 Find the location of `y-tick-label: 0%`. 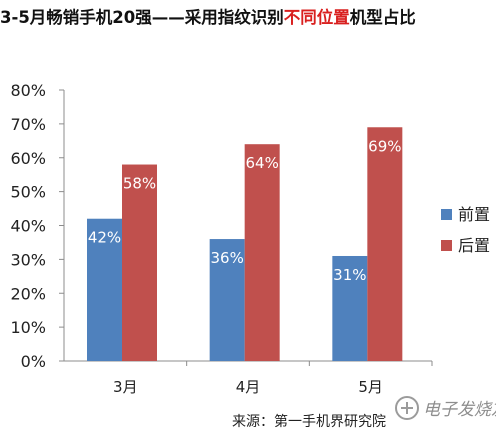

y-tick-label: 0% is located at coordinates (33, 361).